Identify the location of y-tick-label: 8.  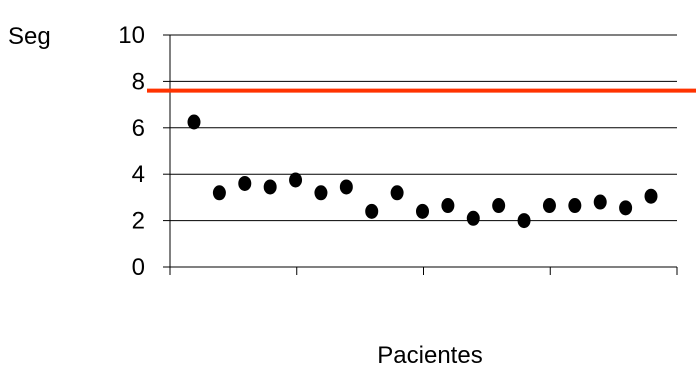
(138, 81).